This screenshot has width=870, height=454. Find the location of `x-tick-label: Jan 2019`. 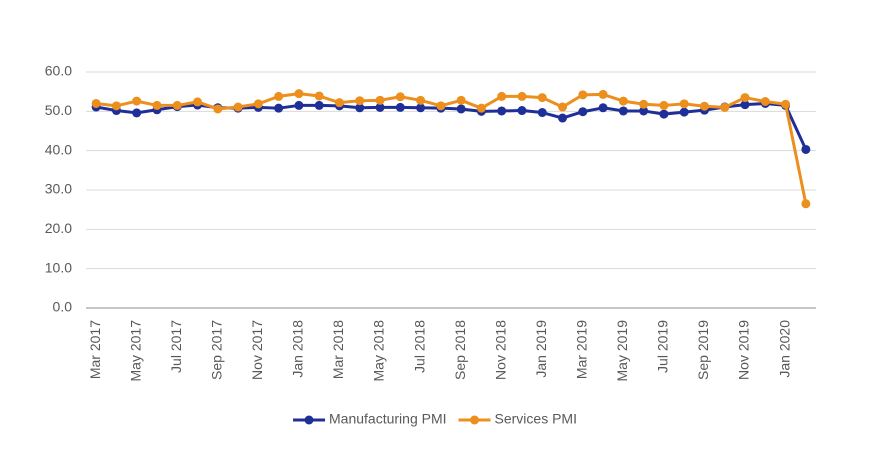

x-tick-label: Jan 2019 is located at coordinates (541, 349).